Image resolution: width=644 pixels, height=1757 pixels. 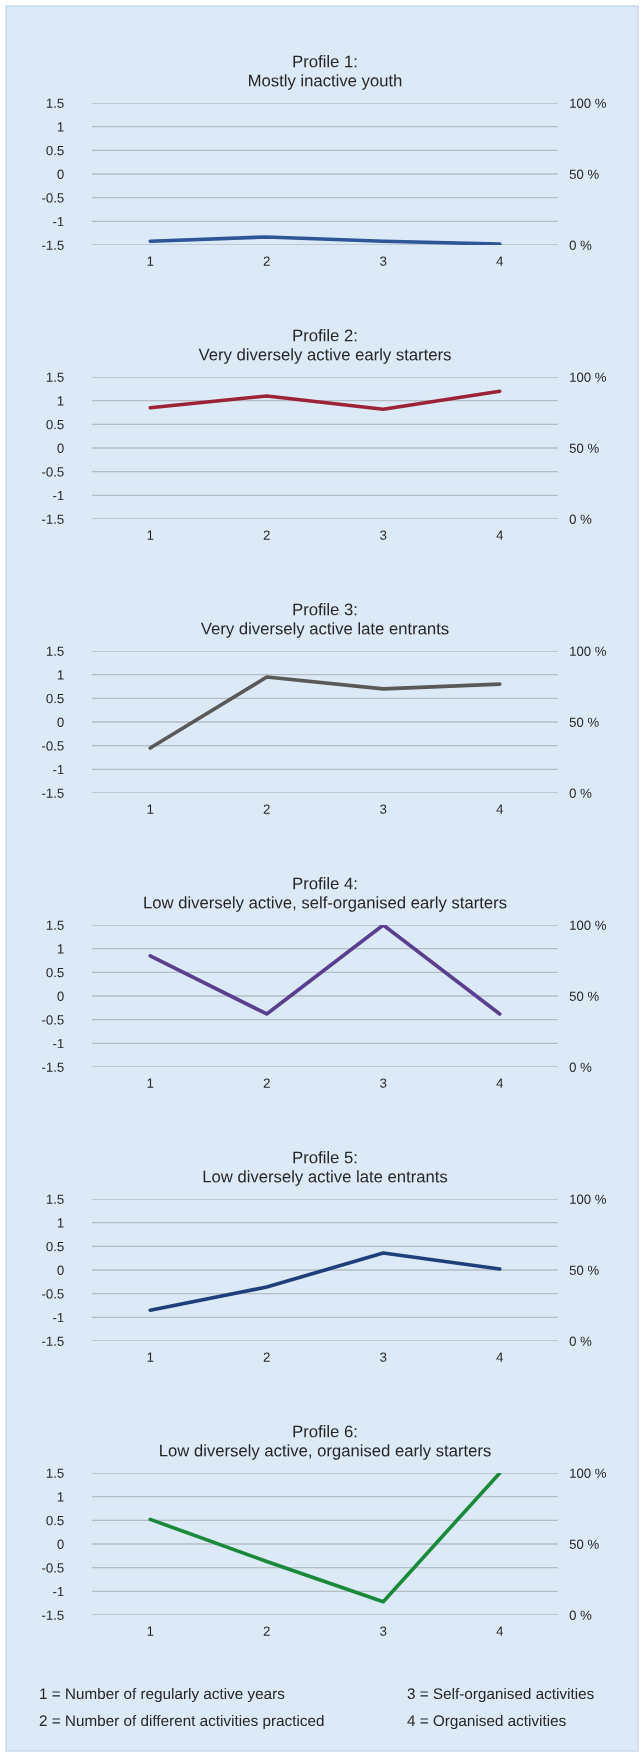 What do you see at coordinates (162, 1695) in the screenshot?
I see `text: 1 = Number of regularly active years` at bounding box center [162, 1695].